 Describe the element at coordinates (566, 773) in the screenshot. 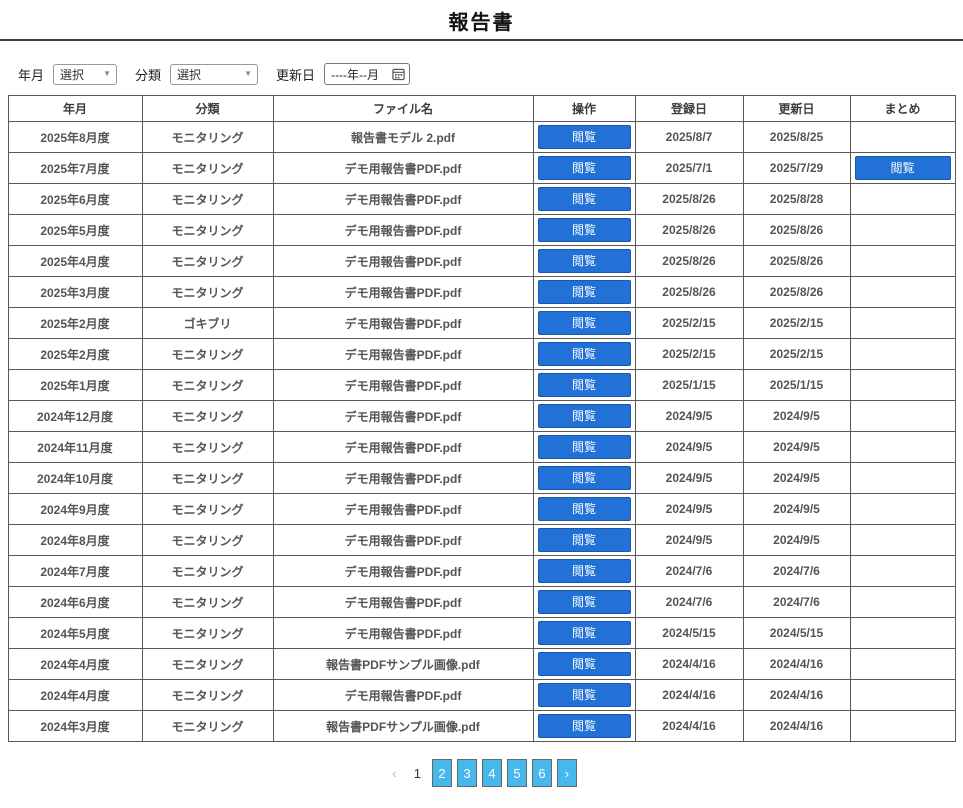

I see `pagination-next-button: ›` at that location.